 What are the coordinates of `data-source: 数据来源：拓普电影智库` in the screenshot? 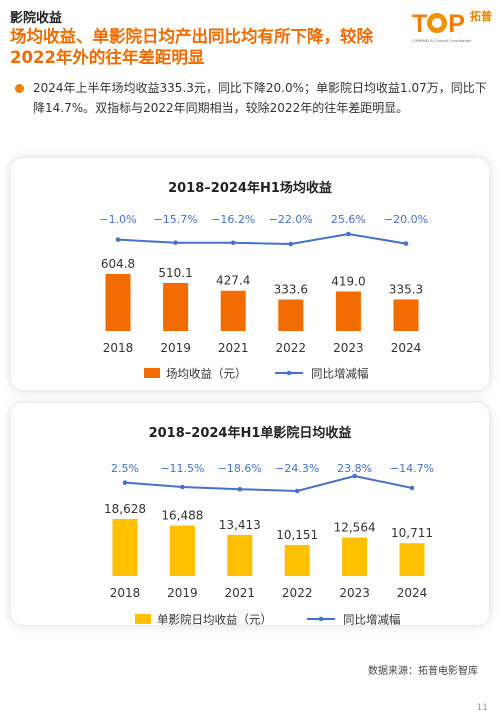 It's located at (423, 671).